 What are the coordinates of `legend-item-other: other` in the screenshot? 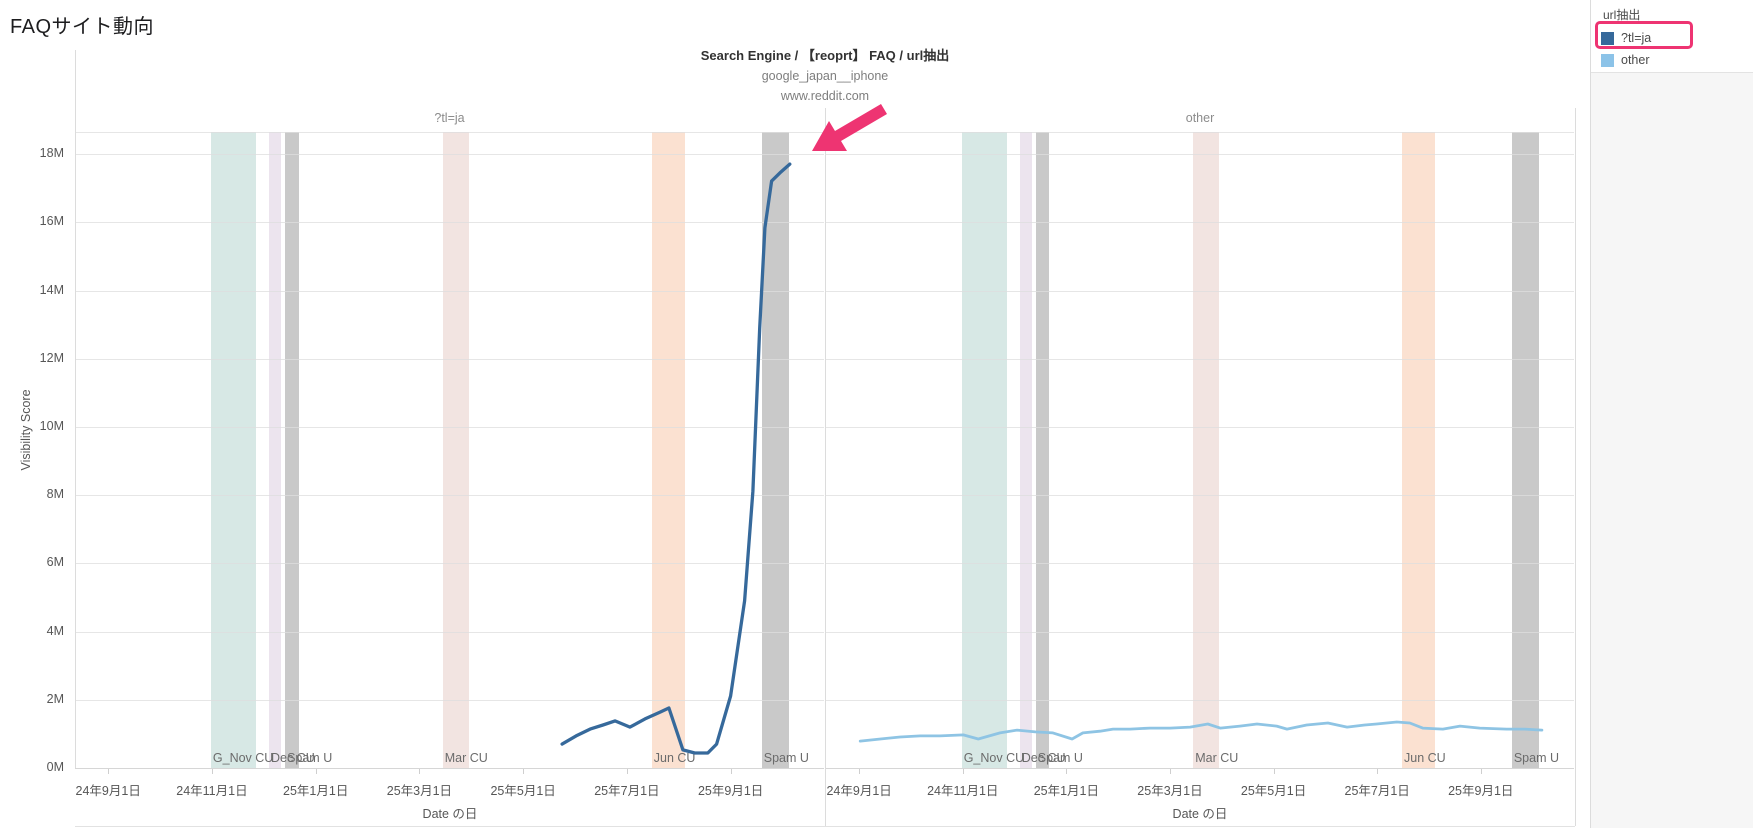 It's located at (1674, 60).